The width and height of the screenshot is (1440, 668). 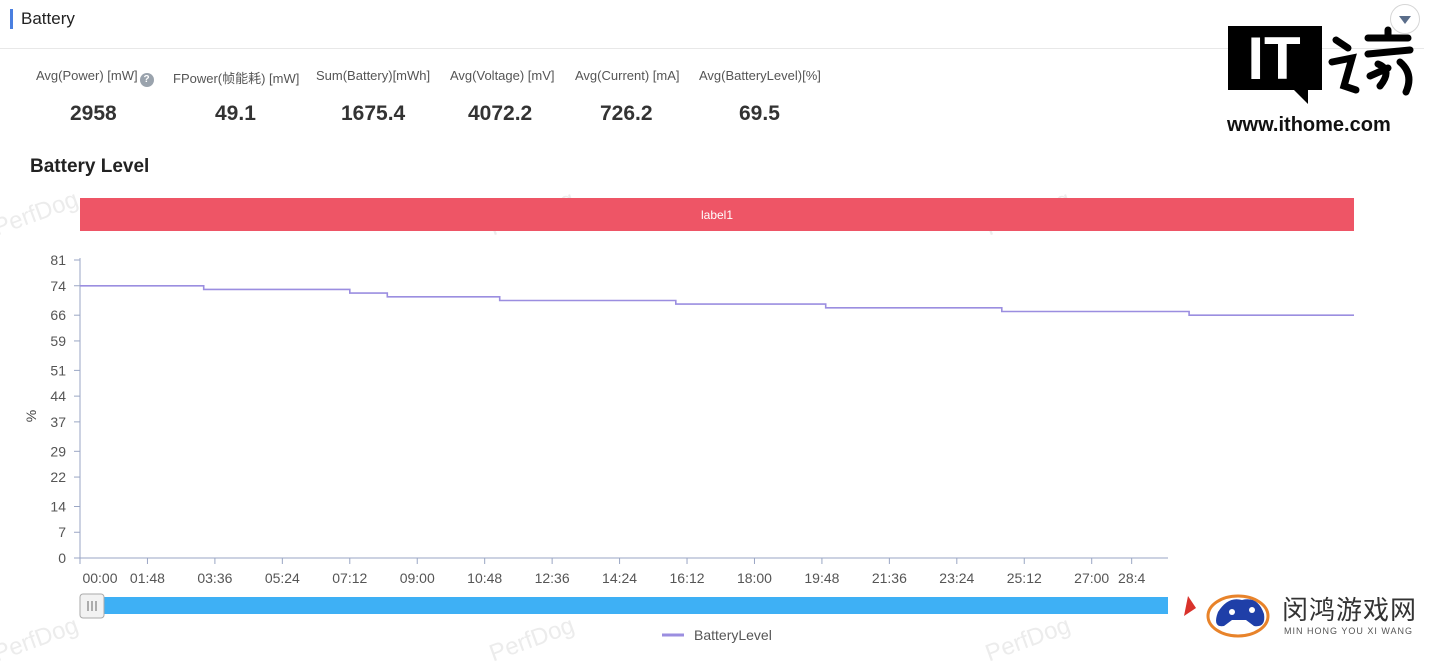 I want to click on stat-value: 4072.2, so click(x=500, y=113).